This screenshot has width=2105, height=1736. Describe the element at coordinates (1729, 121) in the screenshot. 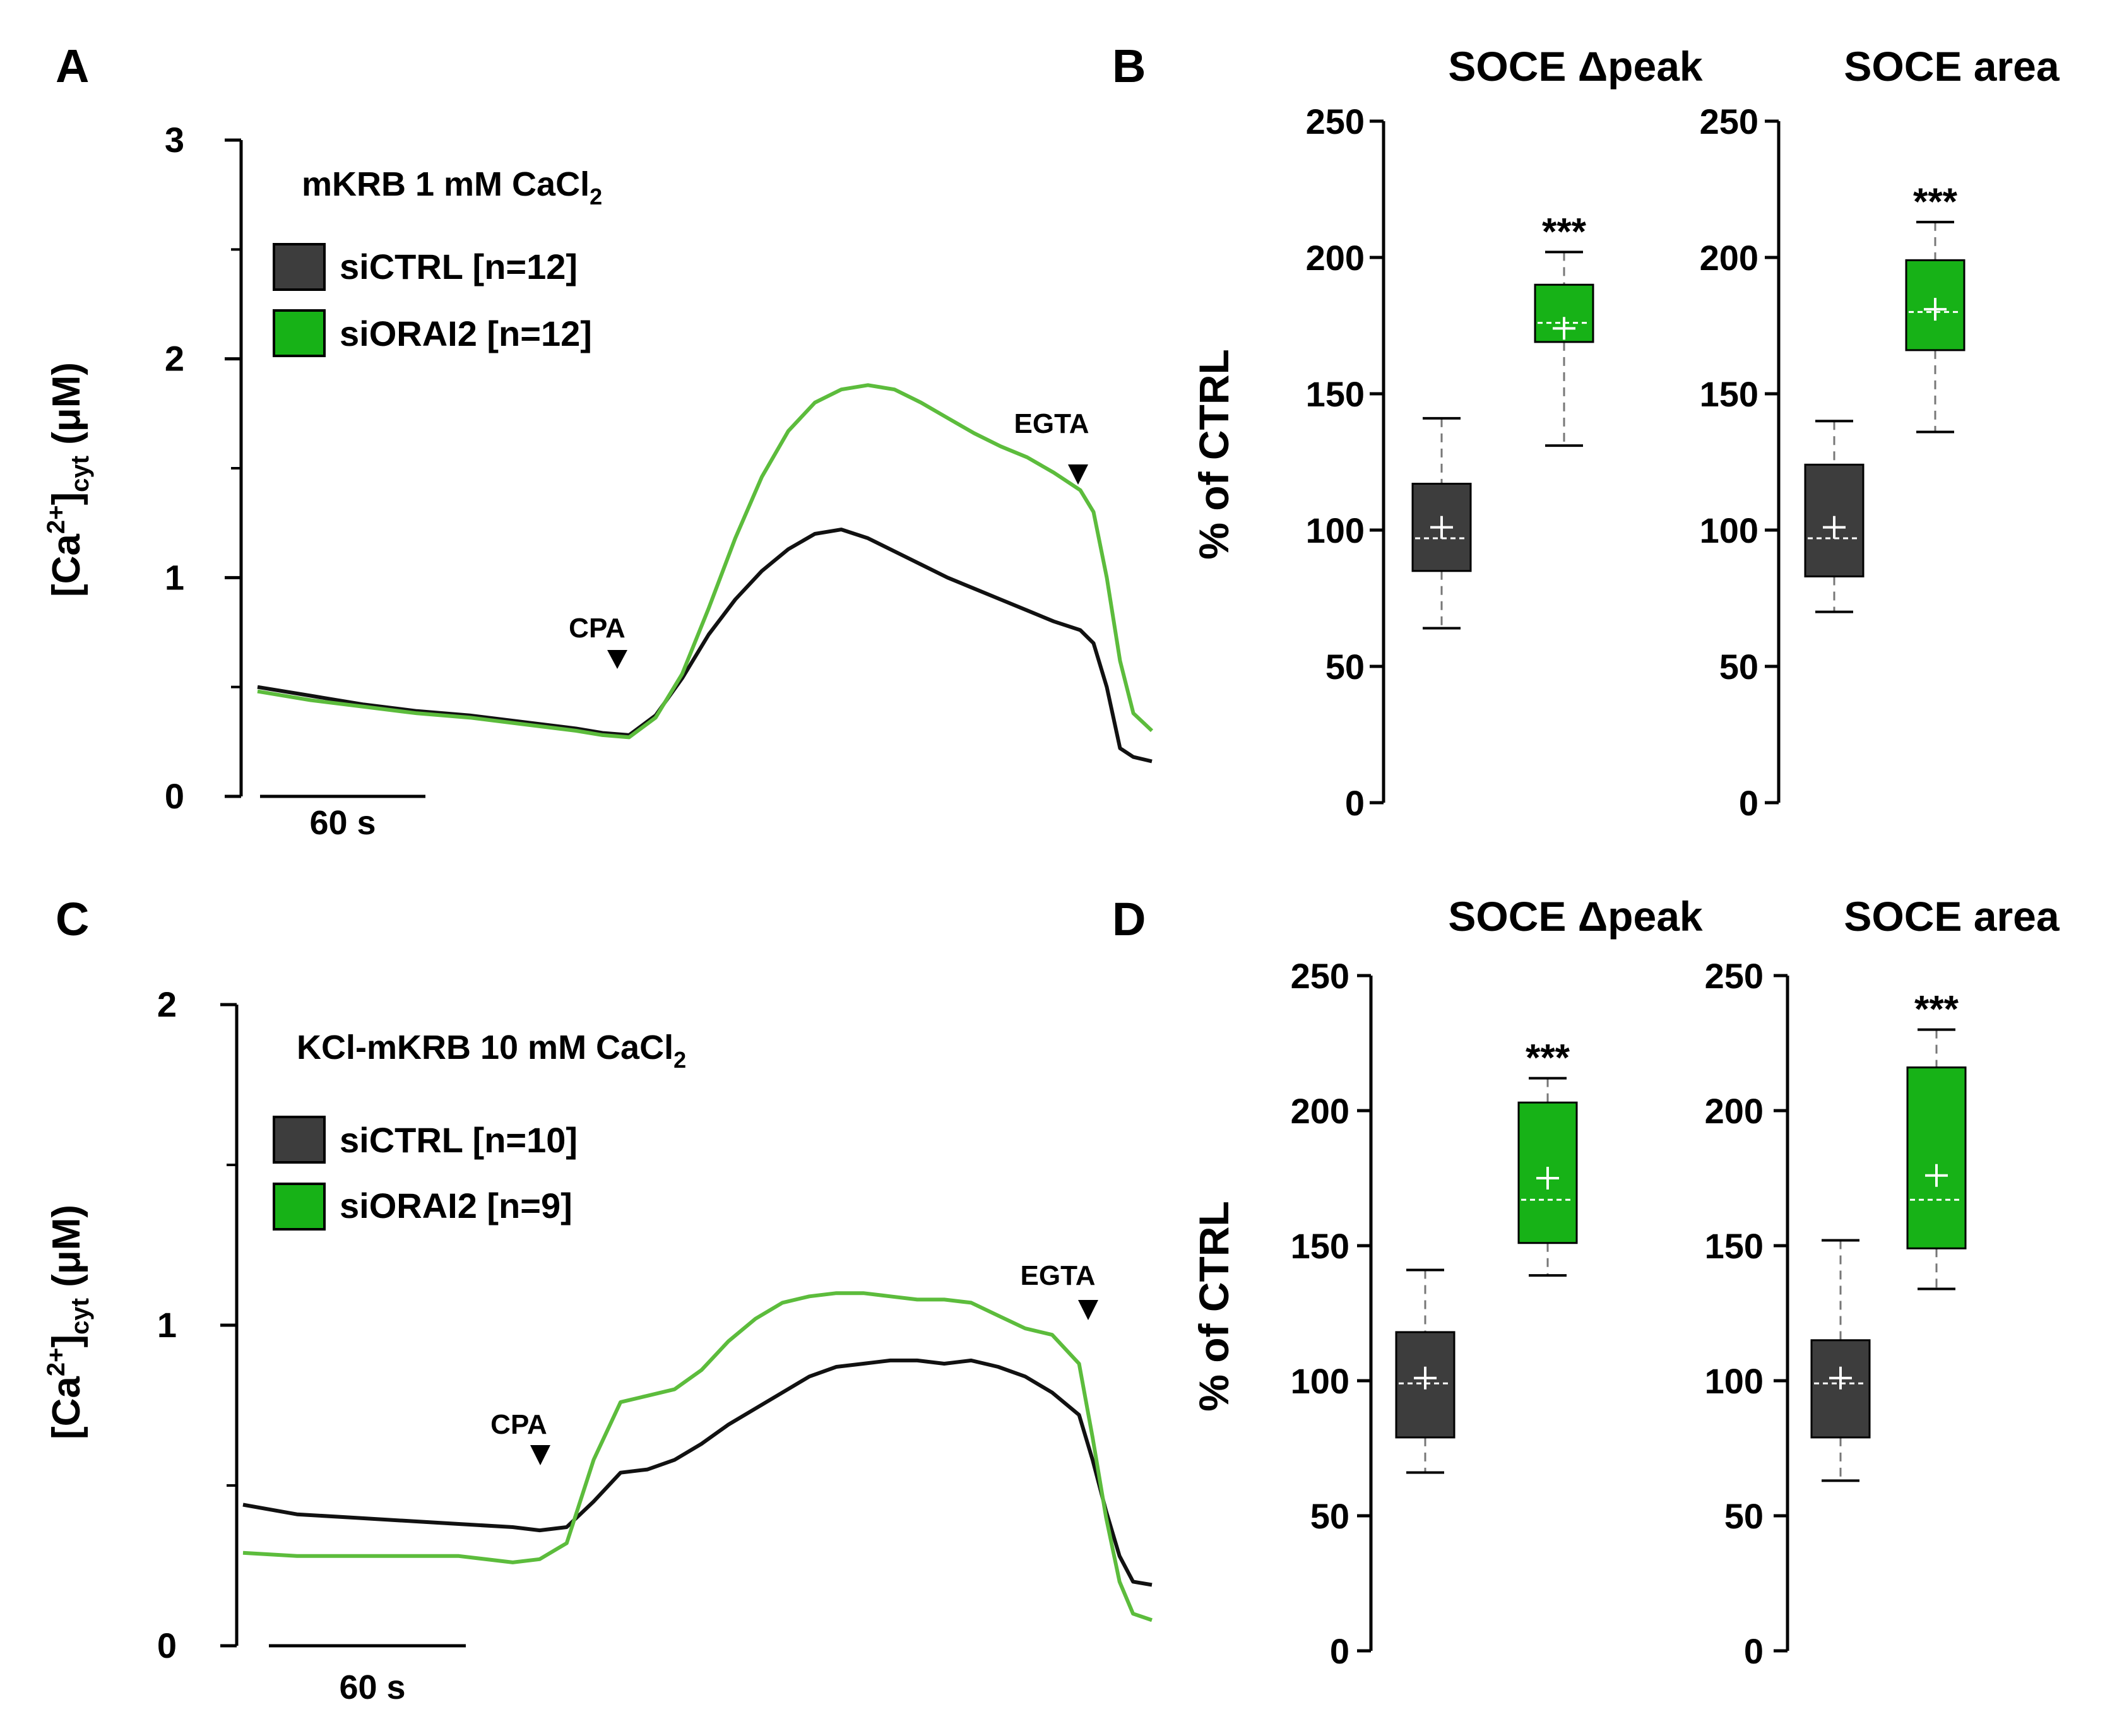

I see `box-y-tick-label-B-area: 250` at that location.